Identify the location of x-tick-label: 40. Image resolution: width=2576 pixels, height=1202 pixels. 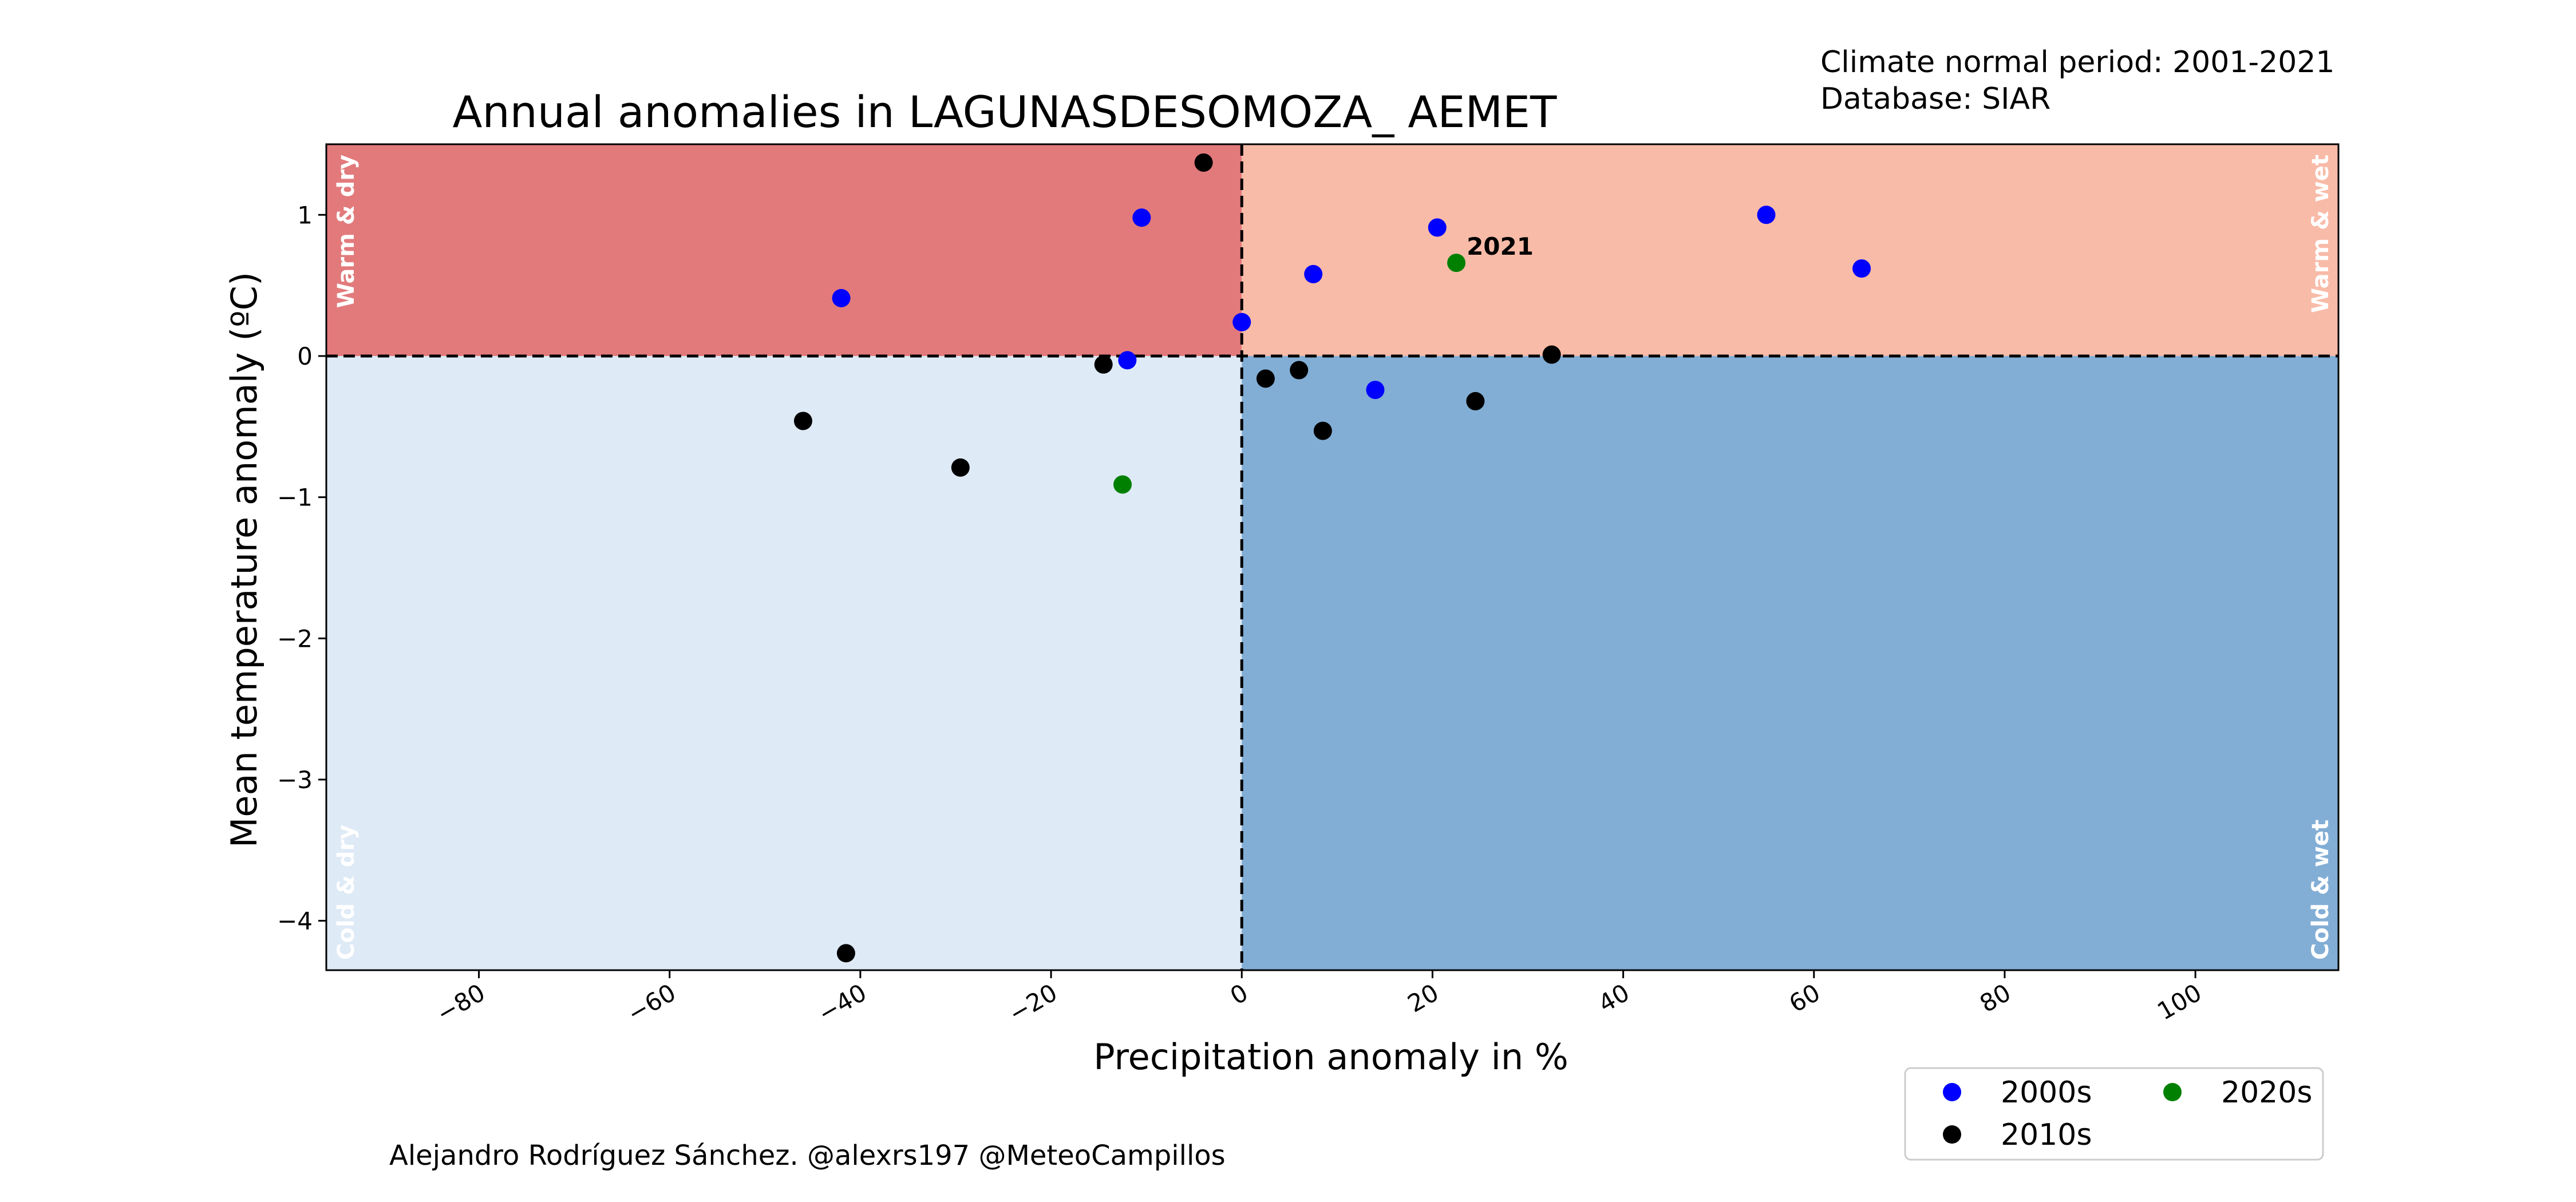
(1614, 998).